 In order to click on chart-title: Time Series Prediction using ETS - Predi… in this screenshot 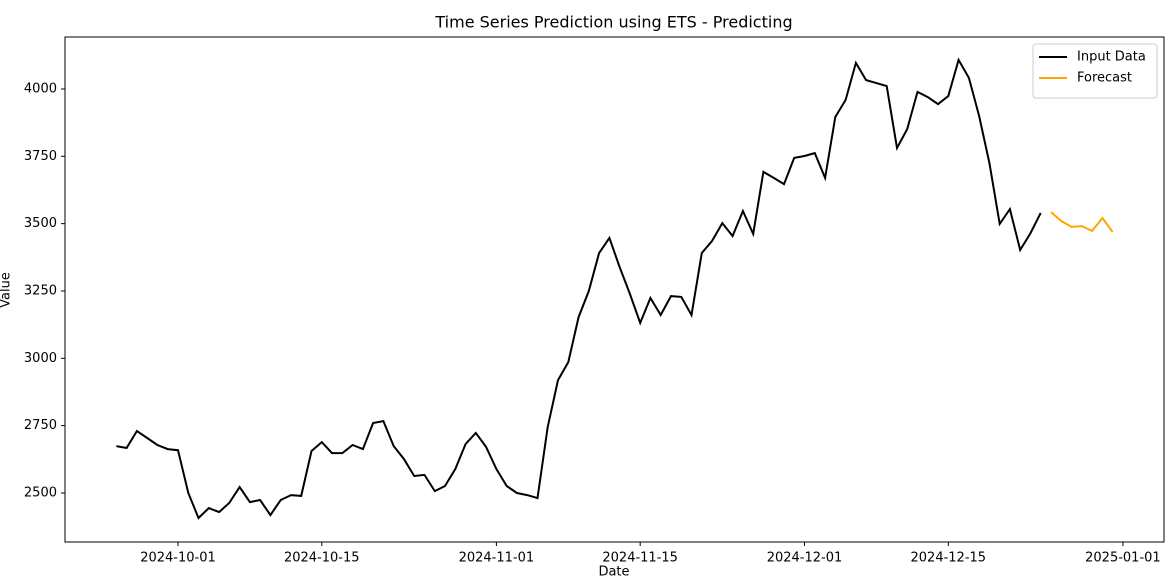, I will do `click(613, 22)`.